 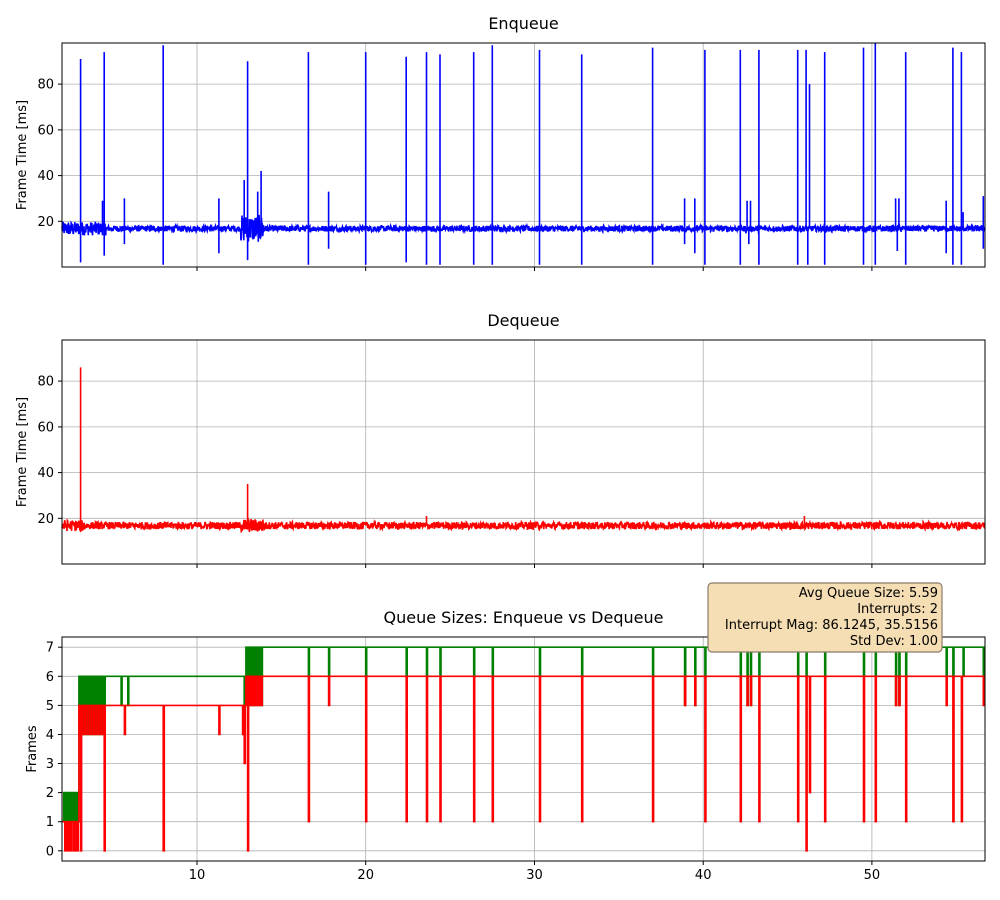 What do you see at coordinates (50, 764) in the screenshot?
I see `queue-sizes-ytick-label: 3` at bounding box center [50, 764].